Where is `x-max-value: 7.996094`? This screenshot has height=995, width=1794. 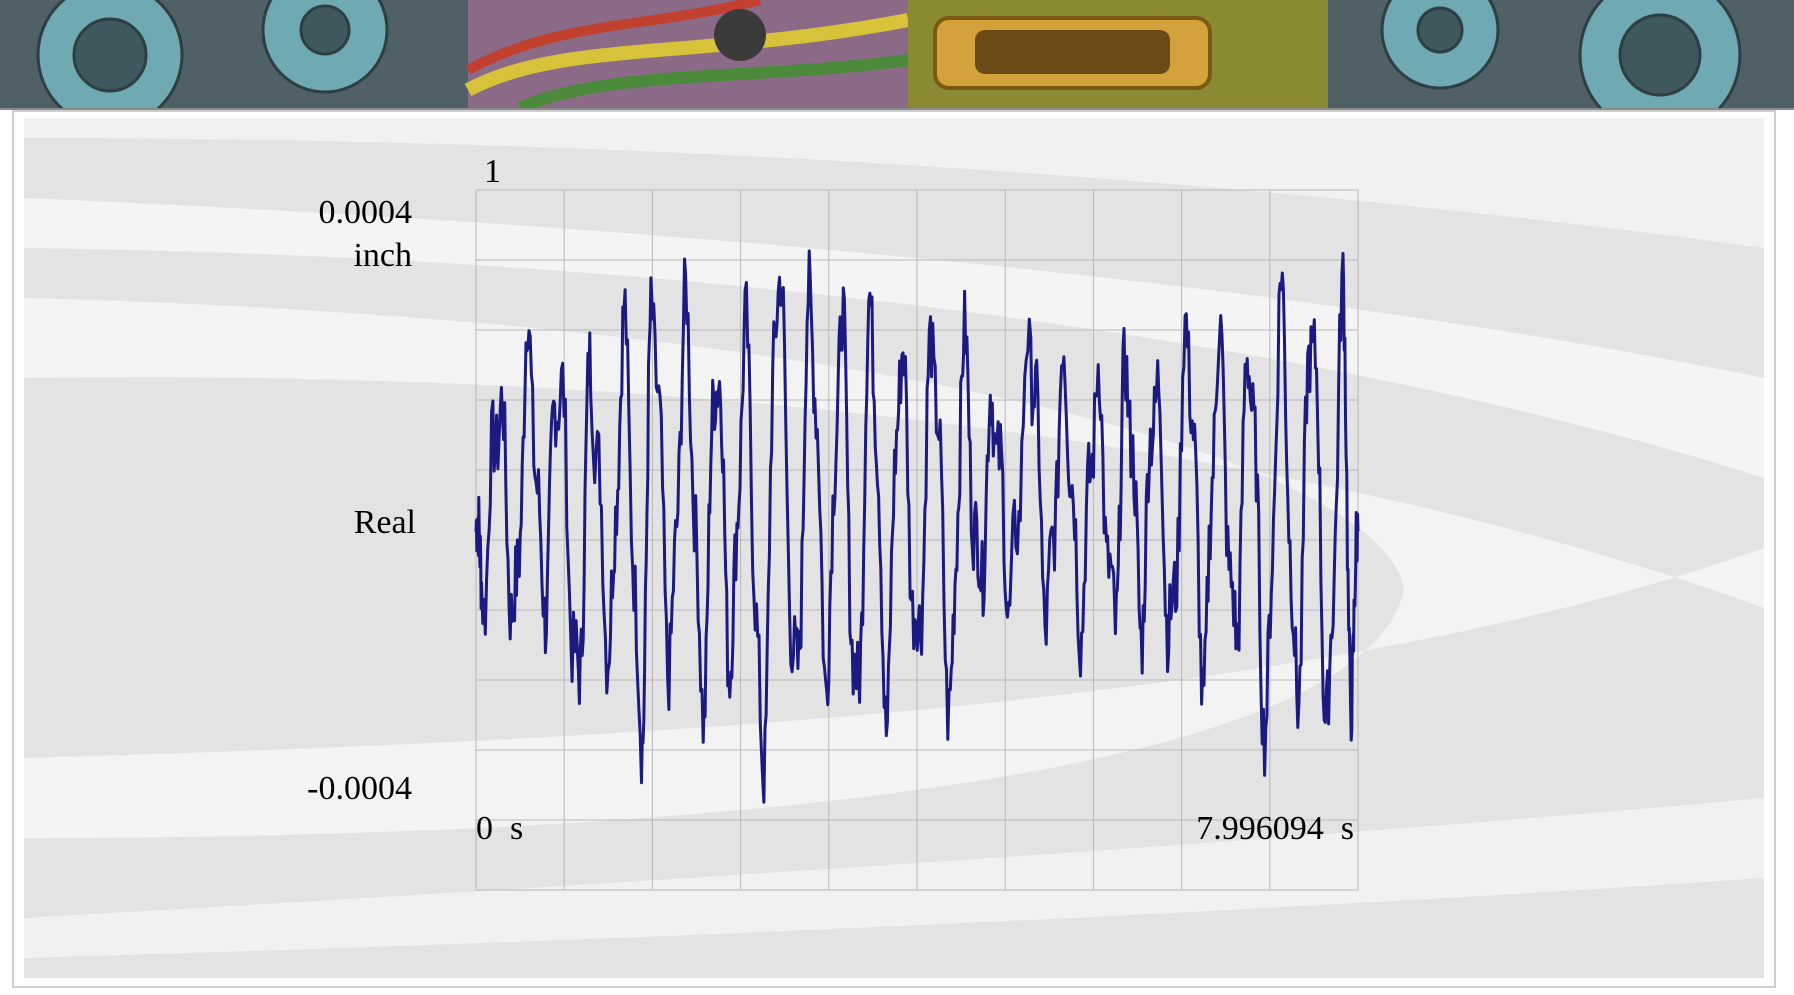
x-max-value: 7.996094 is located at coordinates (1260, 828).